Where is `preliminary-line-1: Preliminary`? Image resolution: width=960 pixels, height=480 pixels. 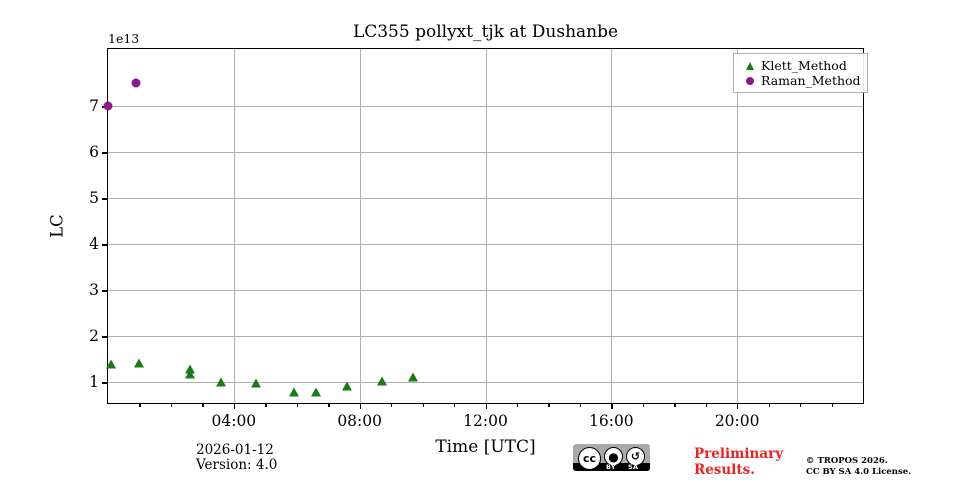 preliminary-line-1: Preliminary is located at coordinates (739, 454).